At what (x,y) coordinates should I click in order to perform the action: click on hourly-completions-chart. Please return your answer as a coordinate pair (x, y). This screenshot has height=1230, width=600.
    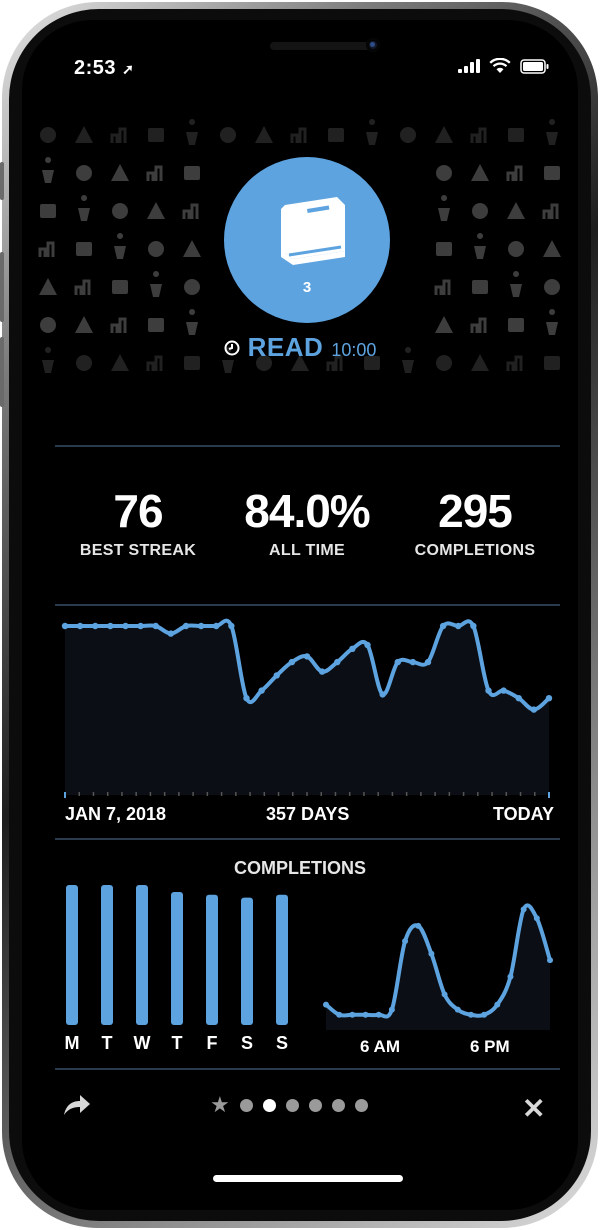
    Looking at the image, I should click on (438, 966).